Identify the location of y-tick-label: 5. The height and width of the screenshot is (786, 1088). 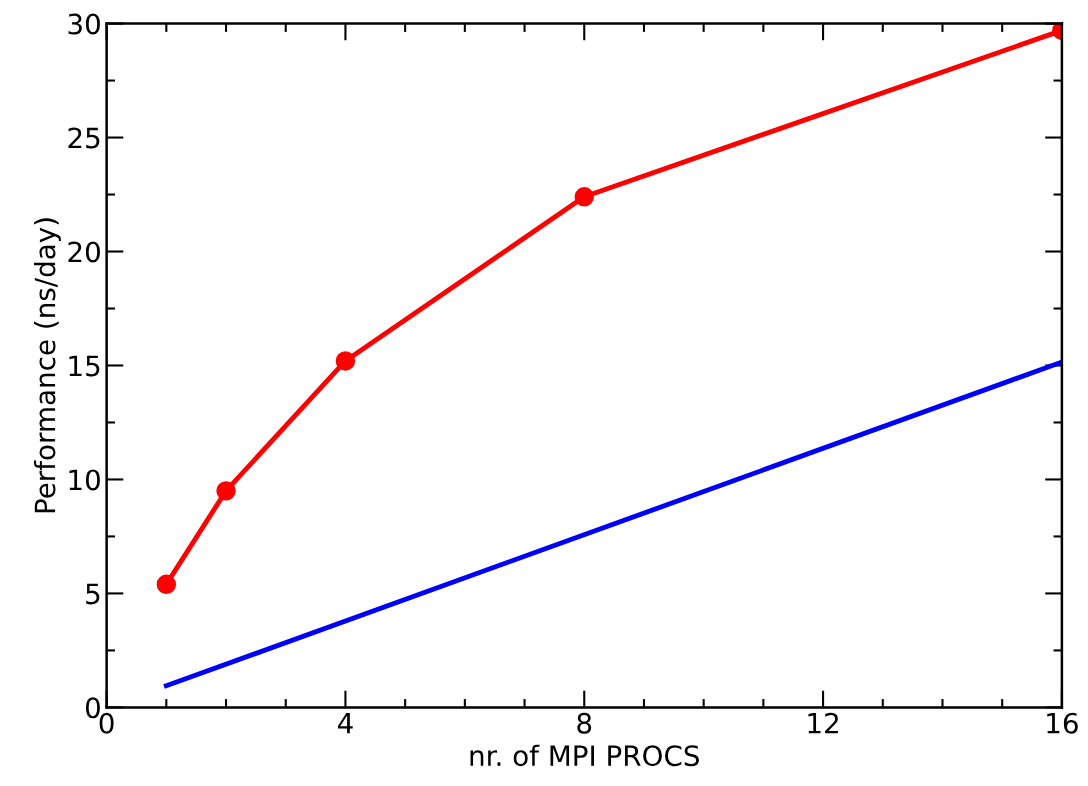
(93, 594).